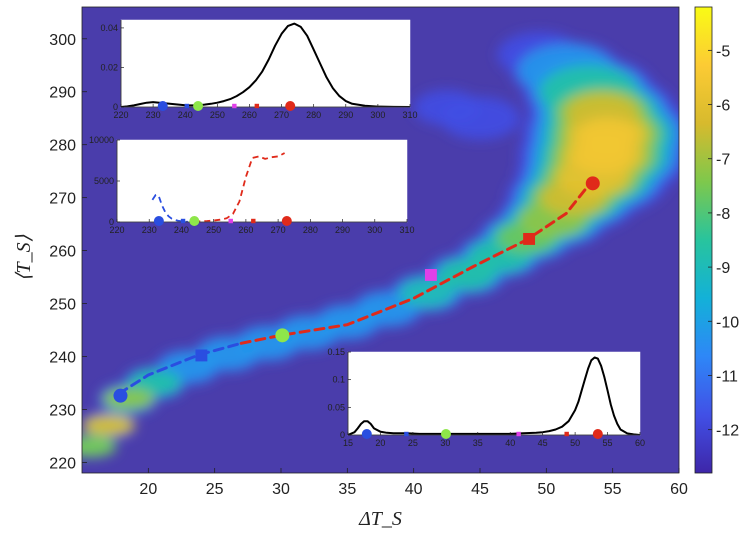  I want to click on colorbar-tick-label: -8, so click(723, 214).